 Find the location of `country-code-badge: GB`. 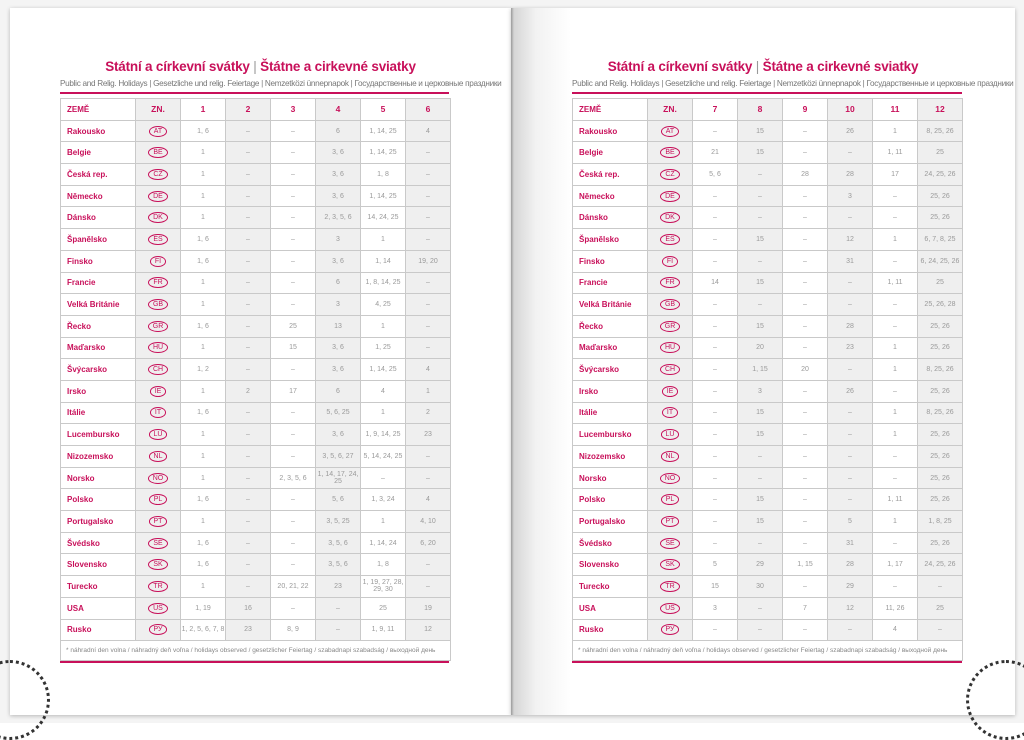

country-code-badge: GB is located at coordinates (670, 305).